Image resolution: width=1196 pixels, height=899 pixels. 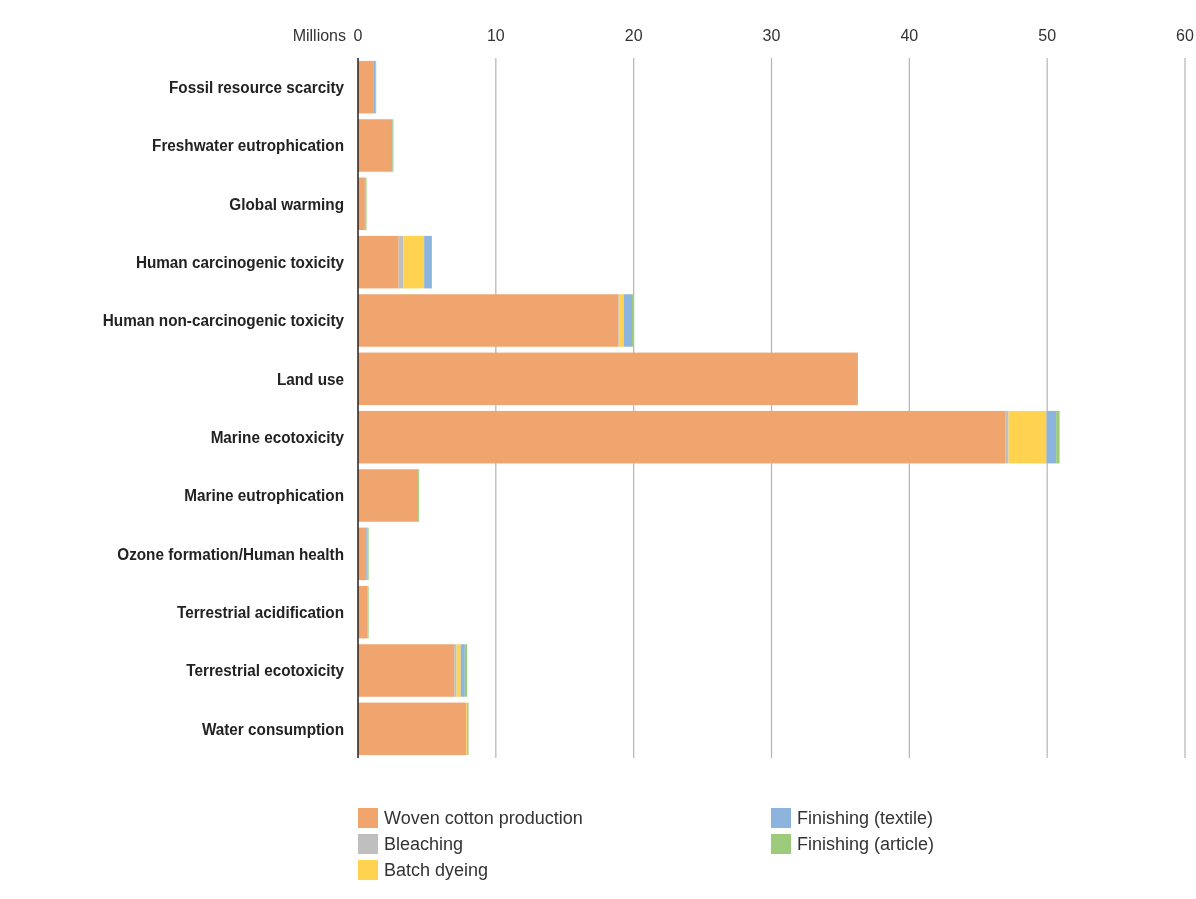 I want to click on y-tick-label: Land use, so click(x=310, y=378).